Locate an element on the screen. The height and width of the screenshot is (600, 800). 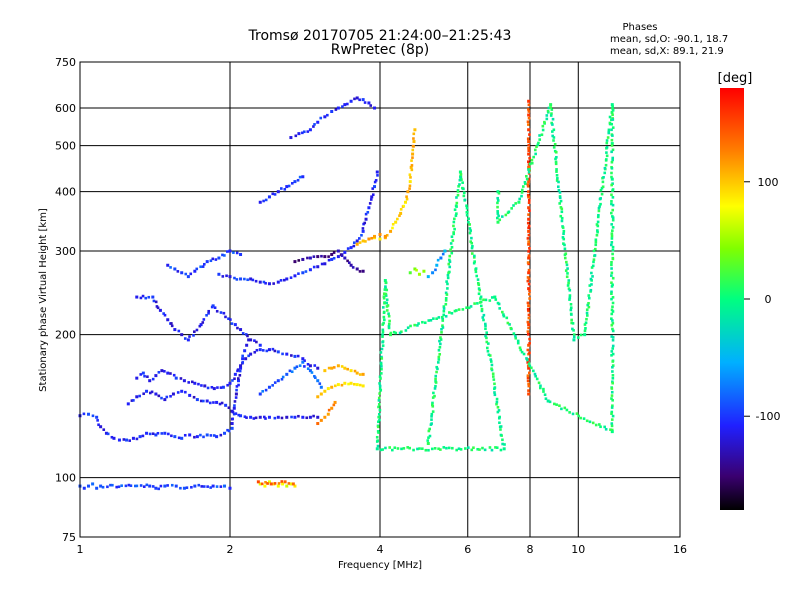
y-tick-label: 200 is located at coordinates (65, 335).